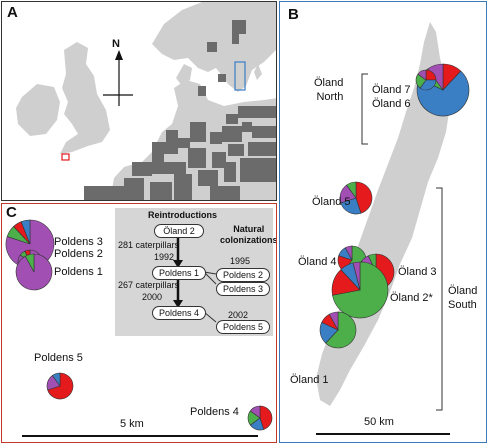 This screenshot has width=489, height=445. I want to click on inset-caterpillars-267: 267 caterpillars, so click(149, 285).